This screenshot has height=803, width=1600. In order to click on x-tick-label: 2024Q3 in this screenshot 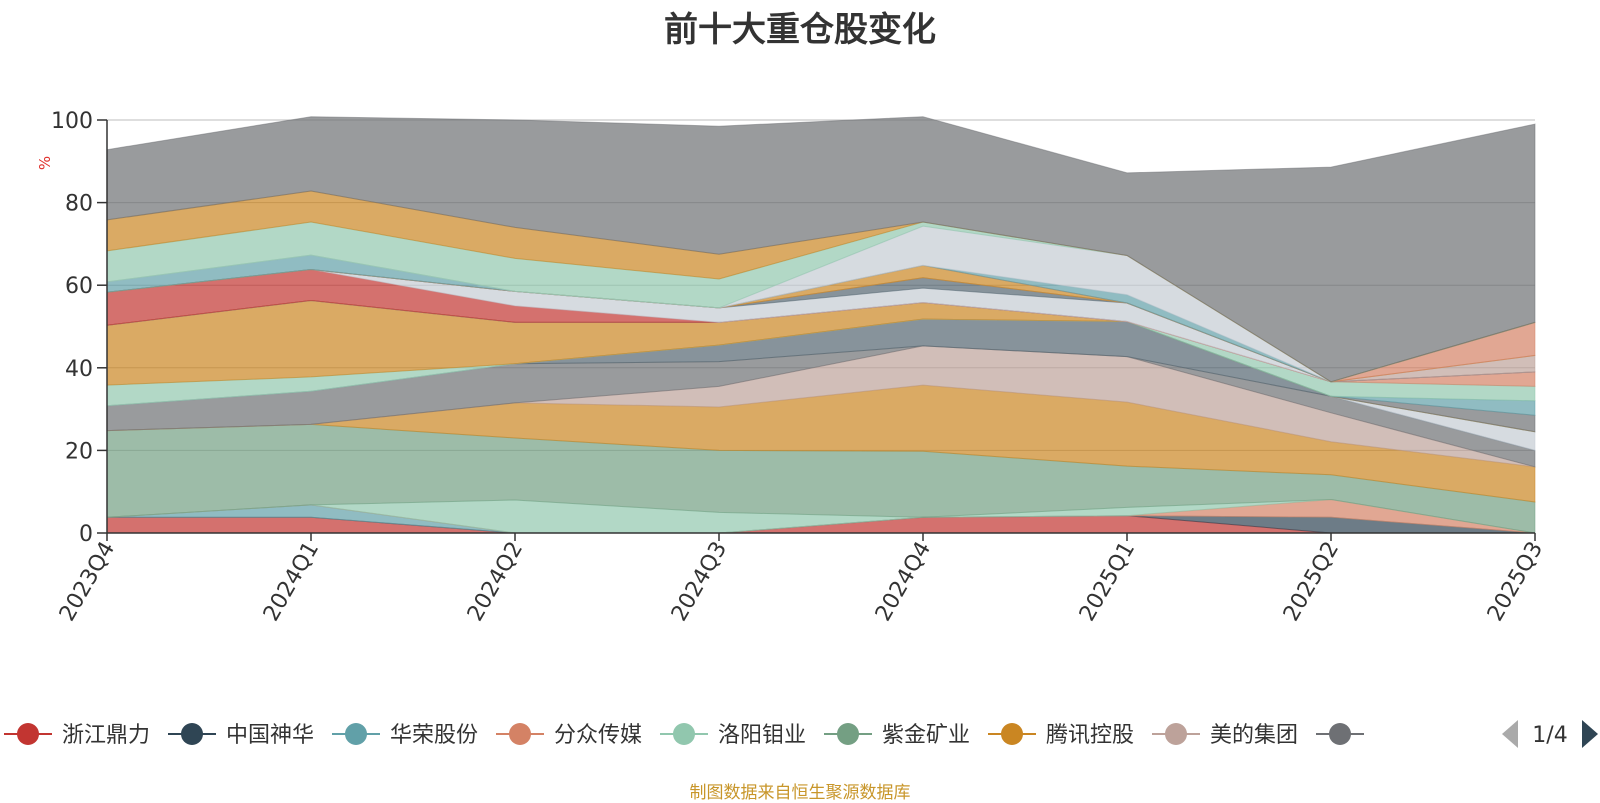, I will do `click(699, 582)`.